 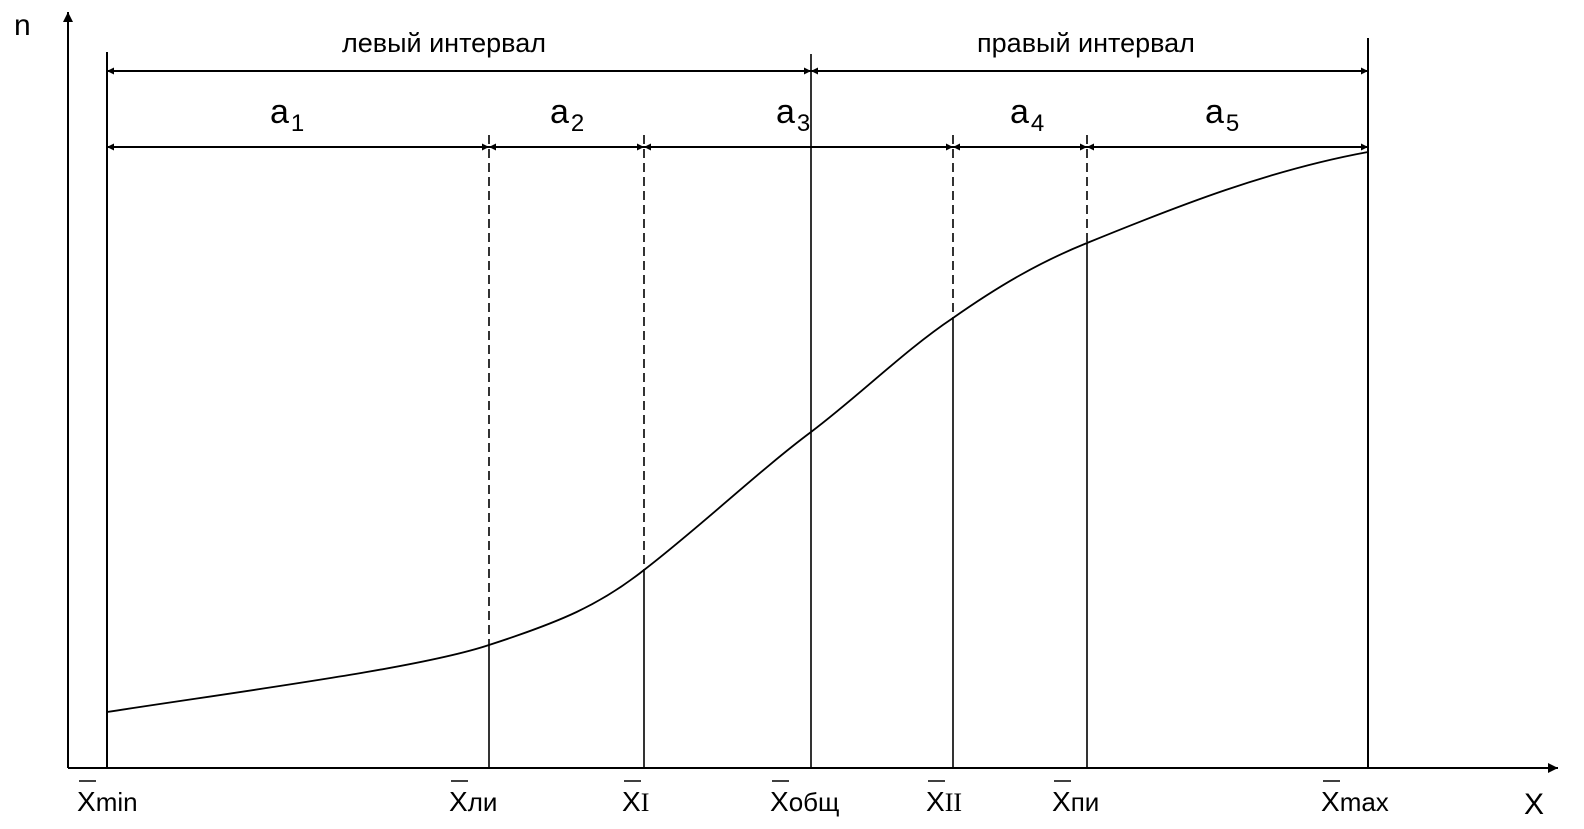 What do you see at coordinates (444, 43) in the screenshot?
I see `left-interval-label: левый интервал` at bounding box center [444, 43].